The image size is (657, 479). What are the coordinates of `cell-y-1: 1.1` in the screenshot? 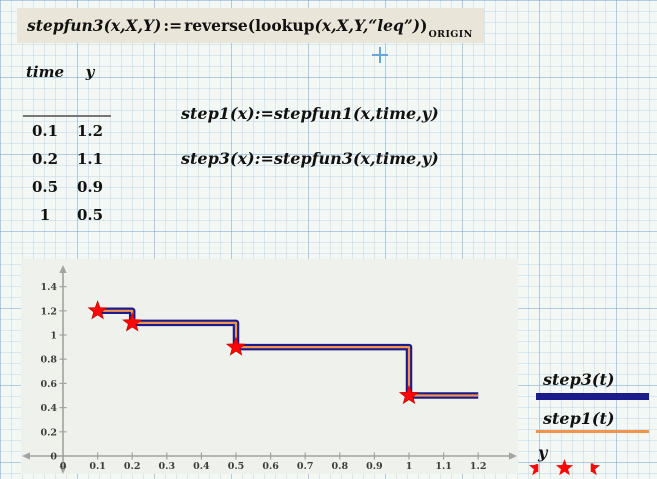 It's located at (90, 159).